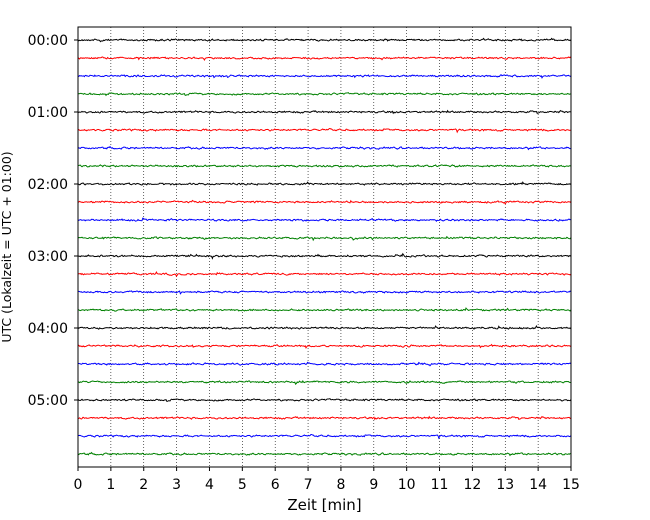 The height and width of the screenshot is (520, 650). Describe the element at coordinates (110, 485) in the screenshot. I see `x-tick-label: 1` at that location.